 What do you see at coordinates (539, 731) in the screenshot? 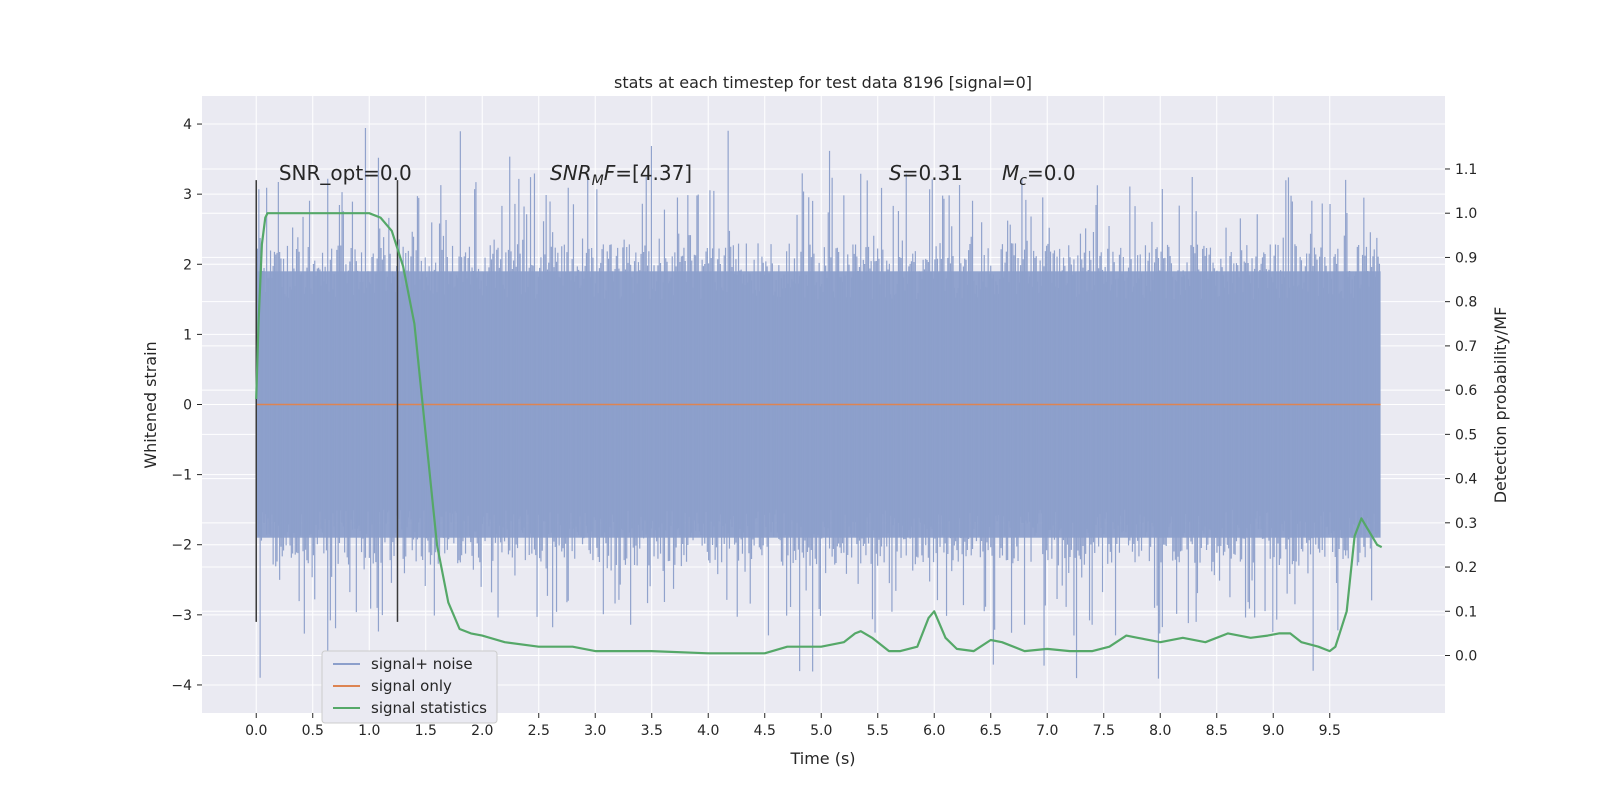
I see `x-tick-label: 2.5` at bounding box center [539, 731].